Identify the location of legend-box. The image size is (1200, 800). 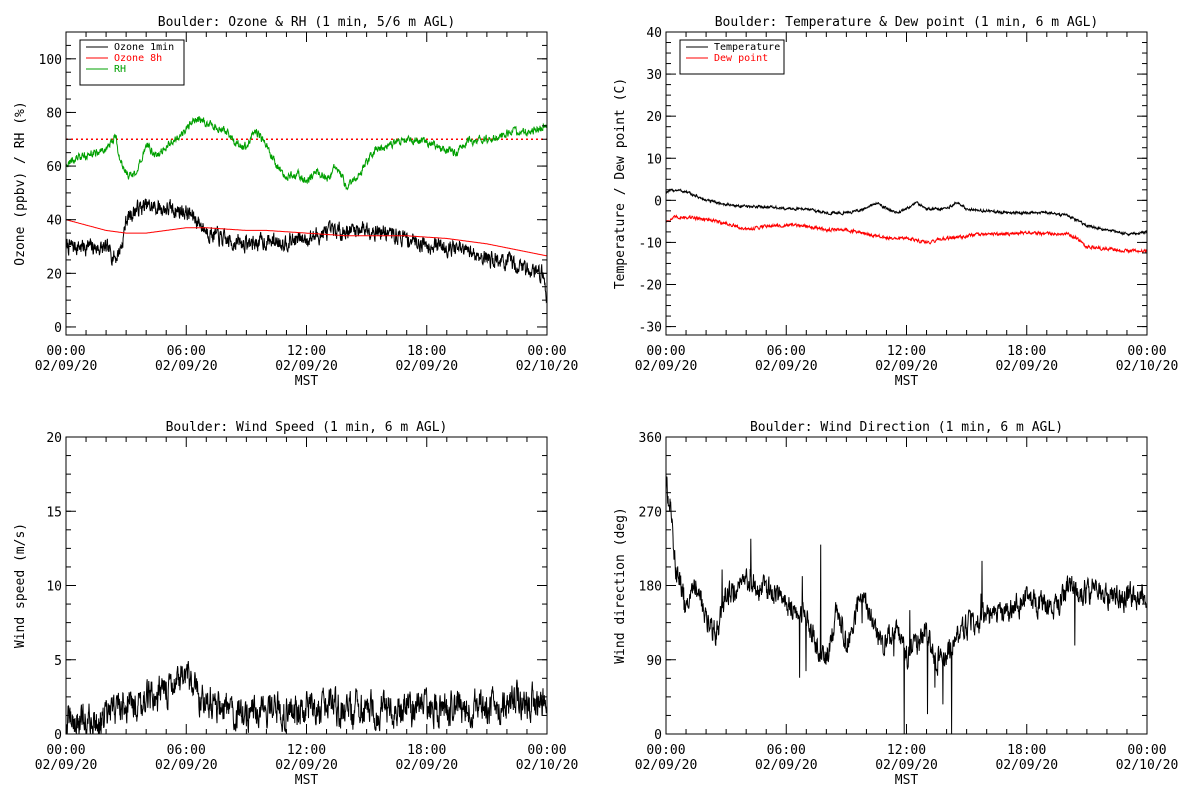
(732, 57).